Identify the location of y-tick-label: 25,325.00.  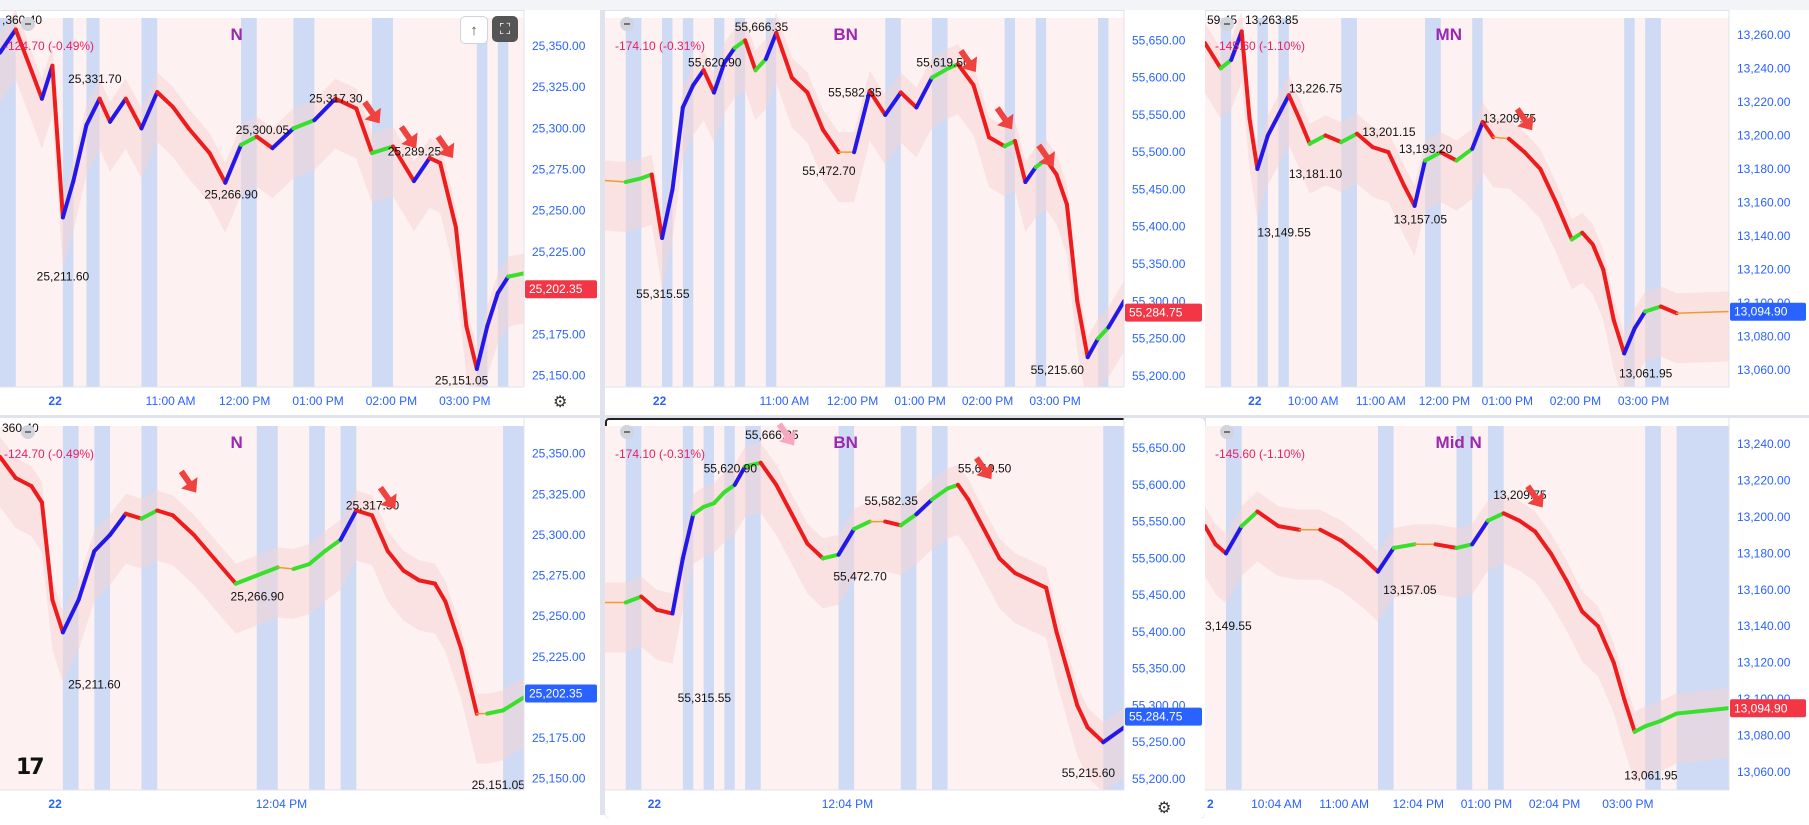
(559, 87).